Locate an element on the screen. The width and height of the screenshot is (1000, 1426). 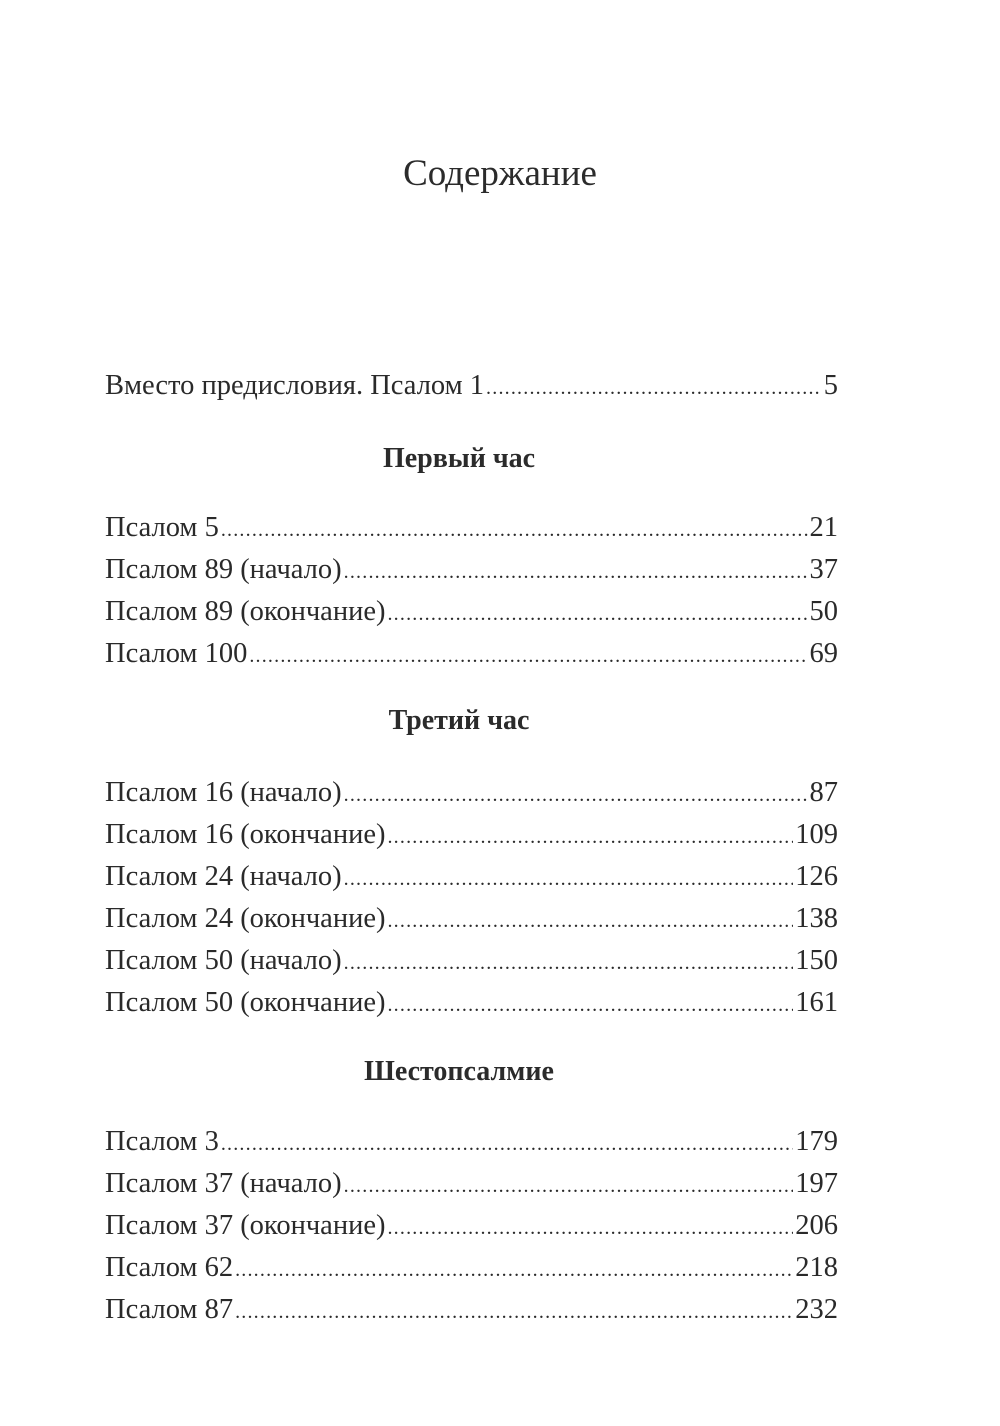
toc-entry-label: Псалом 37 (начало) is located at coordinates (223, 1183).